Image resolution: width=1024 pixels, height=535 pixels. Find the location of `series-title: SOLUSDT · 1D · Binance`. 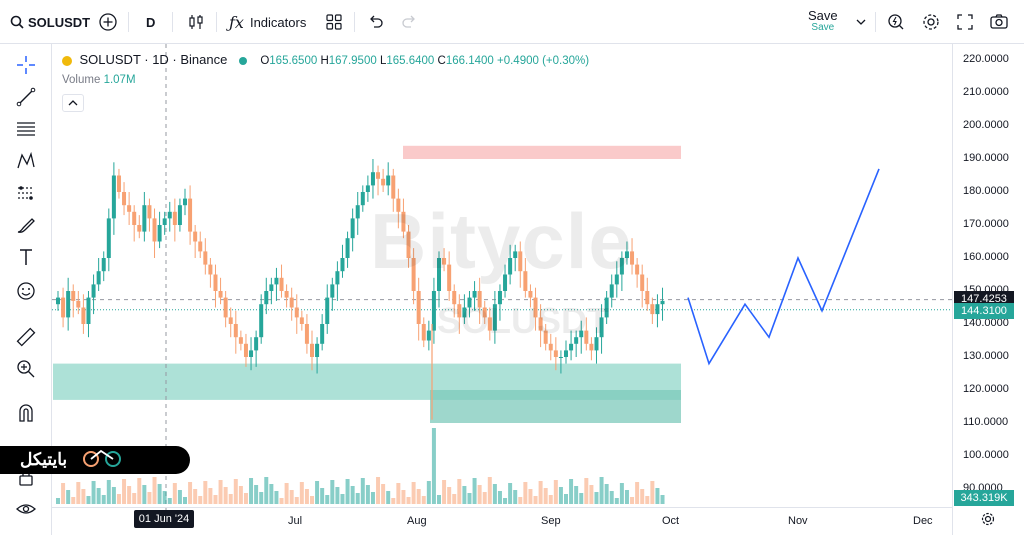

series-title: SOLUSDT · 1D · Binance is located at coordinates (153, 59).